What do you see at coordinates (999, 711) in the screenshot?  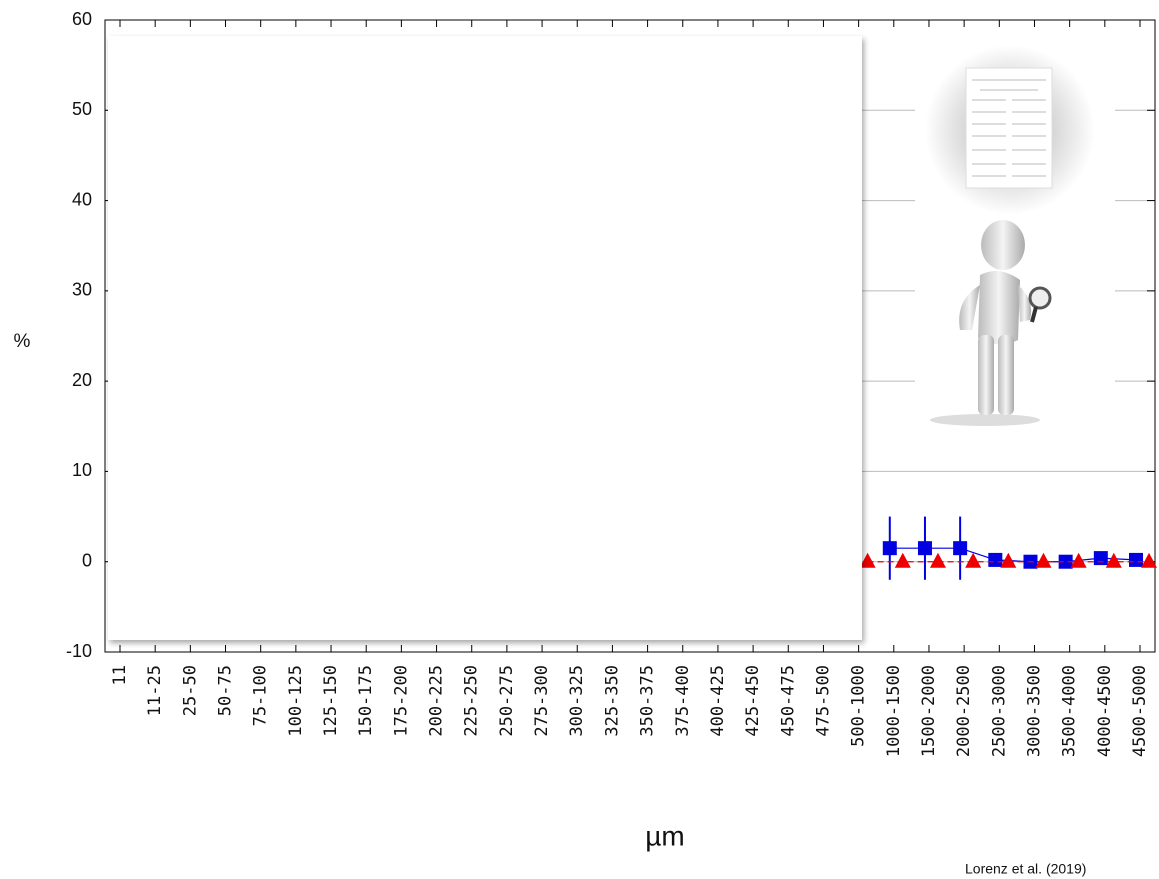 I see `x-tick-label: 2500-3000` at bounding box center [999, 711].